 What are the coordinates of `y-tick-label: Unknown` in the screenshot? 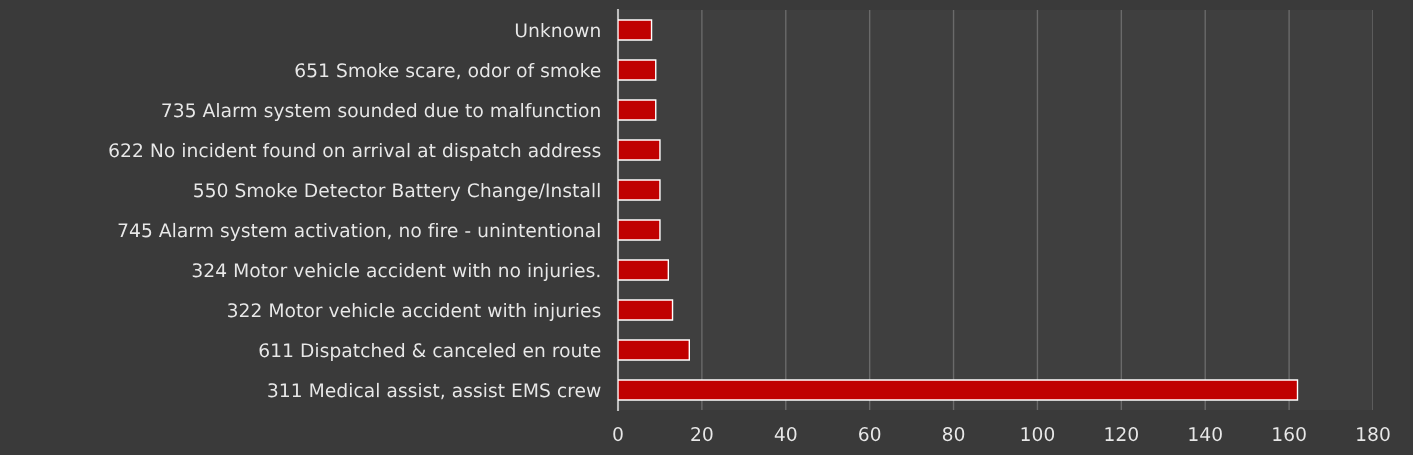 It's located at (557, 30).